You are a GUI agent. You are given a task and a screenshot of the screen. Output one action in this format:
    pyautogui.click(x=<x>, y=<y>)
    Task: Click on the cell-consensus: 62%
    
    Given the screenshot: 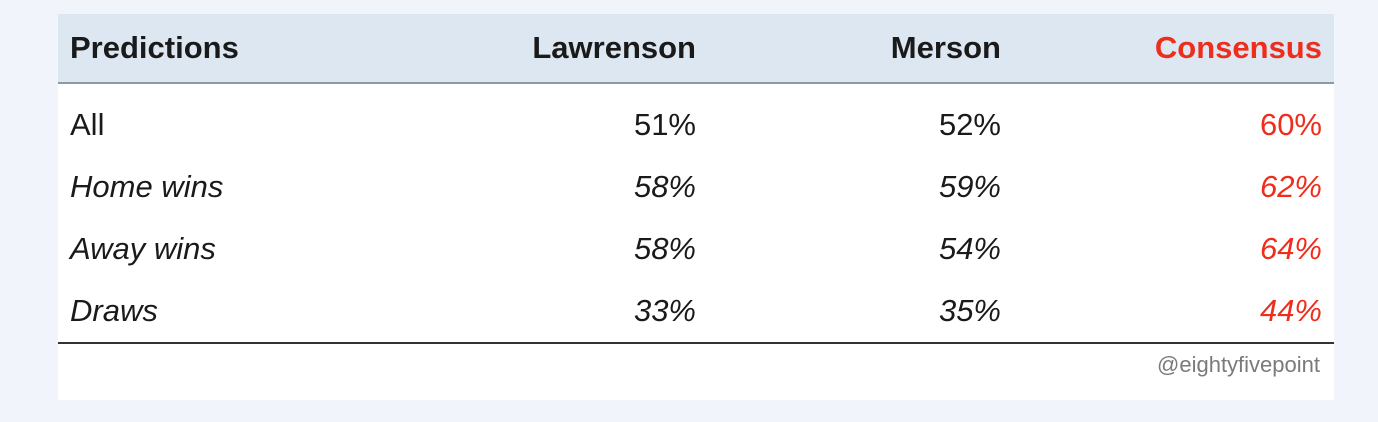 What is the action you would take?
    pyautogui.click(x=1290, y=186)
    